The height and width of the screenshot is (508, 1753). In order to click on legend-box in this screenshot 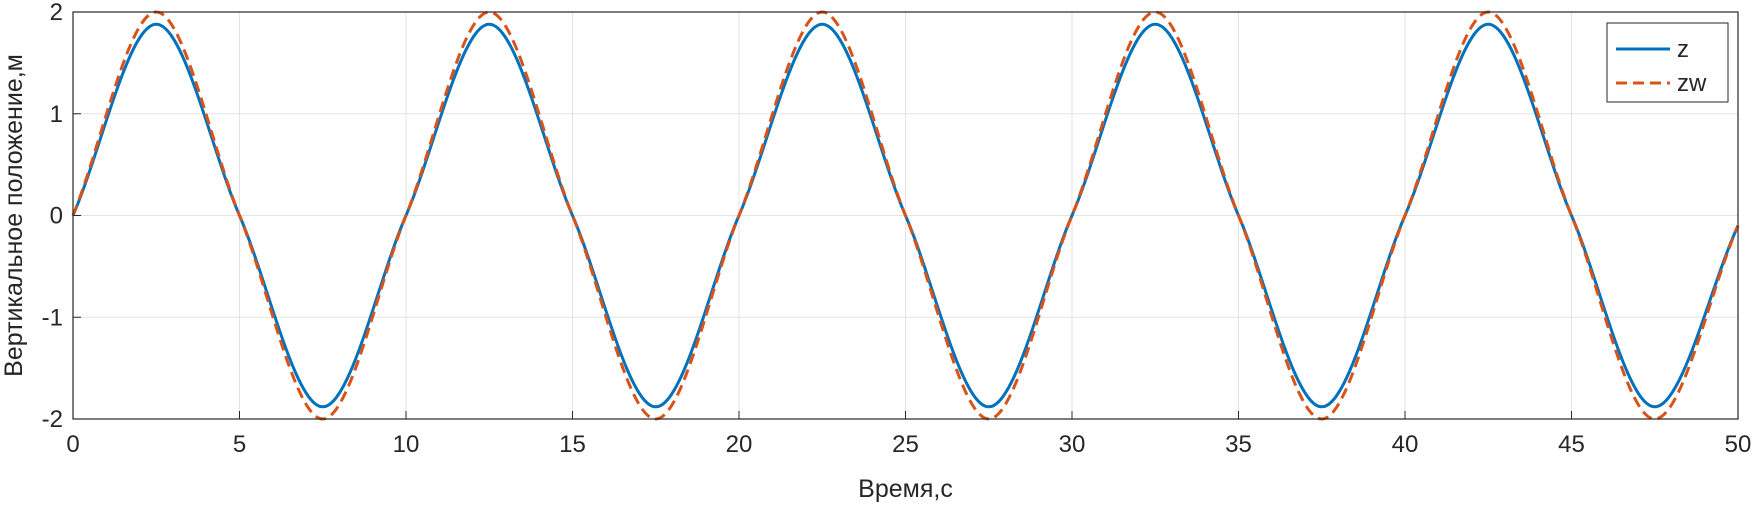, I will do `click(1667, 62)`.